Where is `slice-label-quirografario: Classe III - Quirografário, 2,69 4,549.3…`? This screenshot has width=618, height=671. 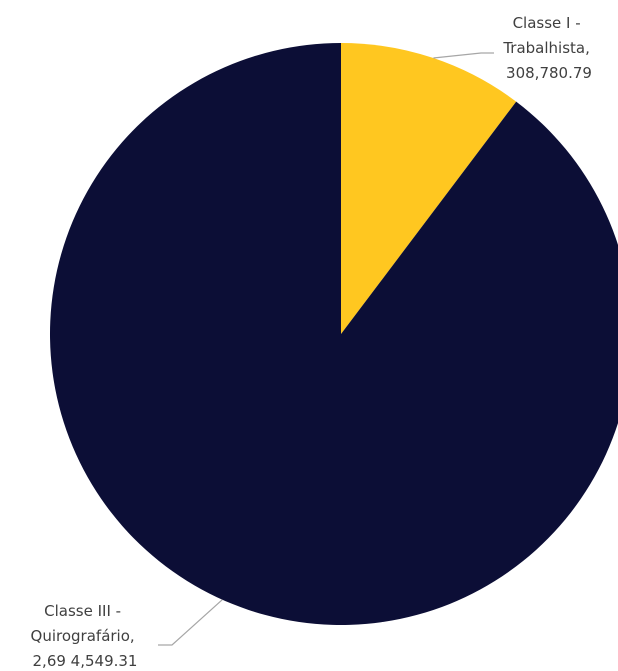
slice-label-quirografario: Classe III - Quirografário, 2,69 4,549.3… is located at coordinates (85, 636).